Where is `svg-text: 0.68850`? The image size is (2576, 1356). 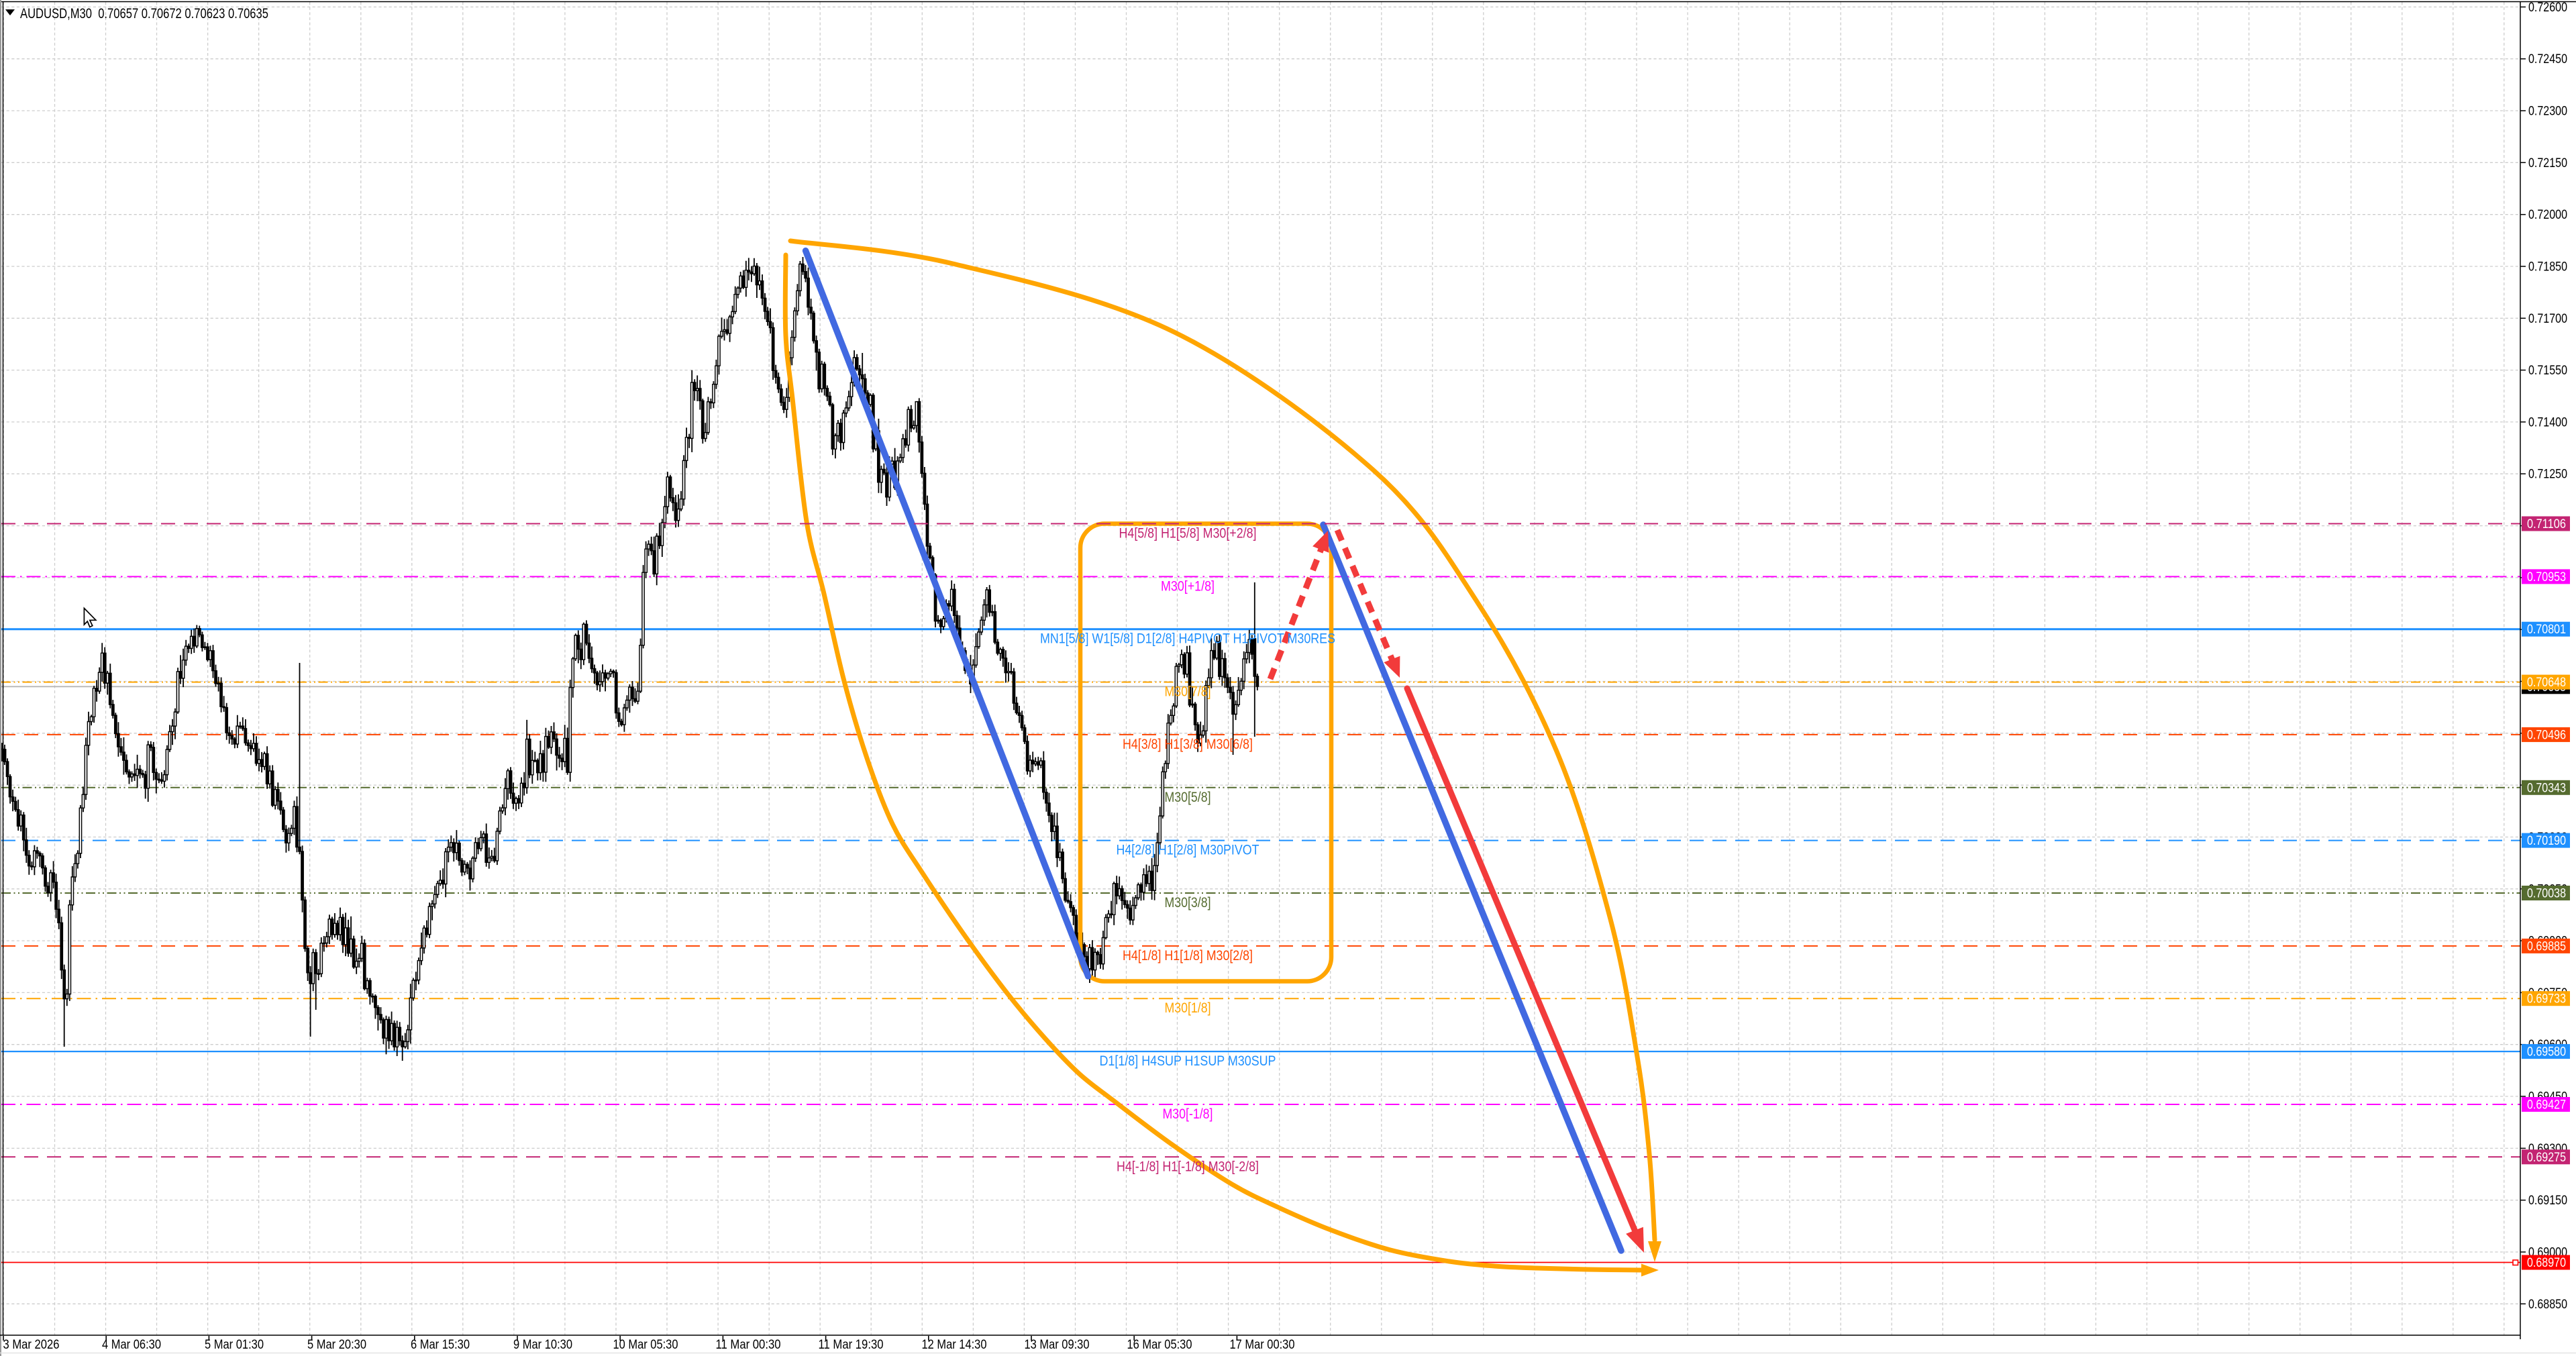 svg-text: 0.68850 is located at coordinates (2547, 1305).